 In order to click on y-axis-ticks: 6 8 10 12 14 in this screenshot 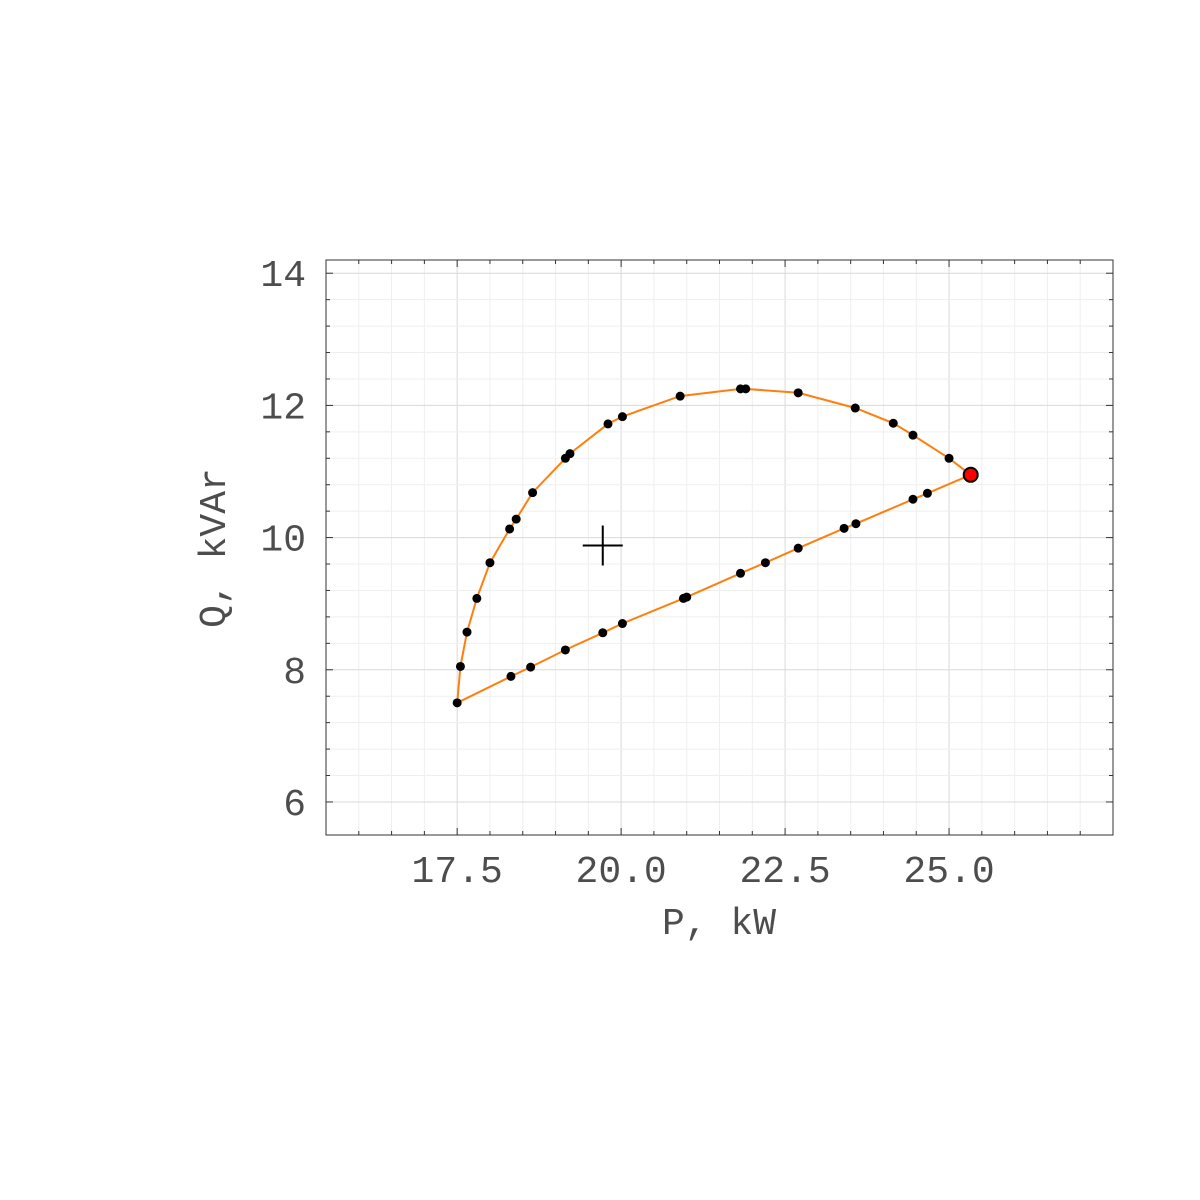, I will do `click(283, 541)`.